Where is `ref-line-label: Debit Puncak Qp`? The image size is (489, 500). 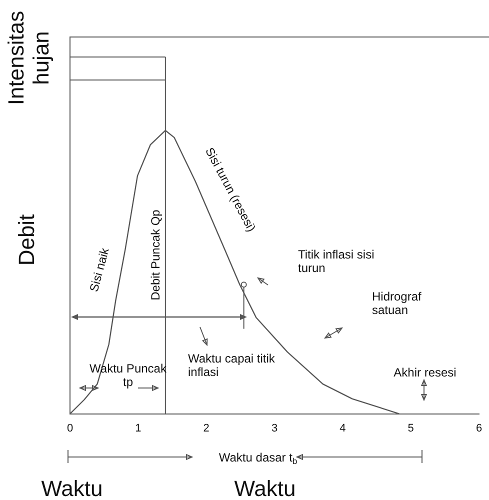 ref-line-label: Debit Puncak Qp is located at coordinates (155, 254).